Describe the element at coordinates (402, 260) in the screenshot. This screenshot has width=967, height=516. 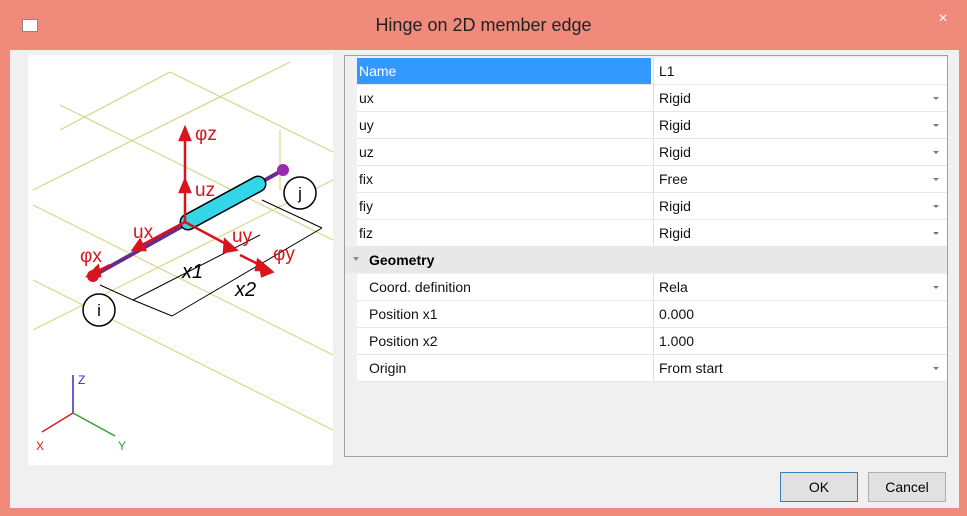
I see `section-title: Geometry` at that location.